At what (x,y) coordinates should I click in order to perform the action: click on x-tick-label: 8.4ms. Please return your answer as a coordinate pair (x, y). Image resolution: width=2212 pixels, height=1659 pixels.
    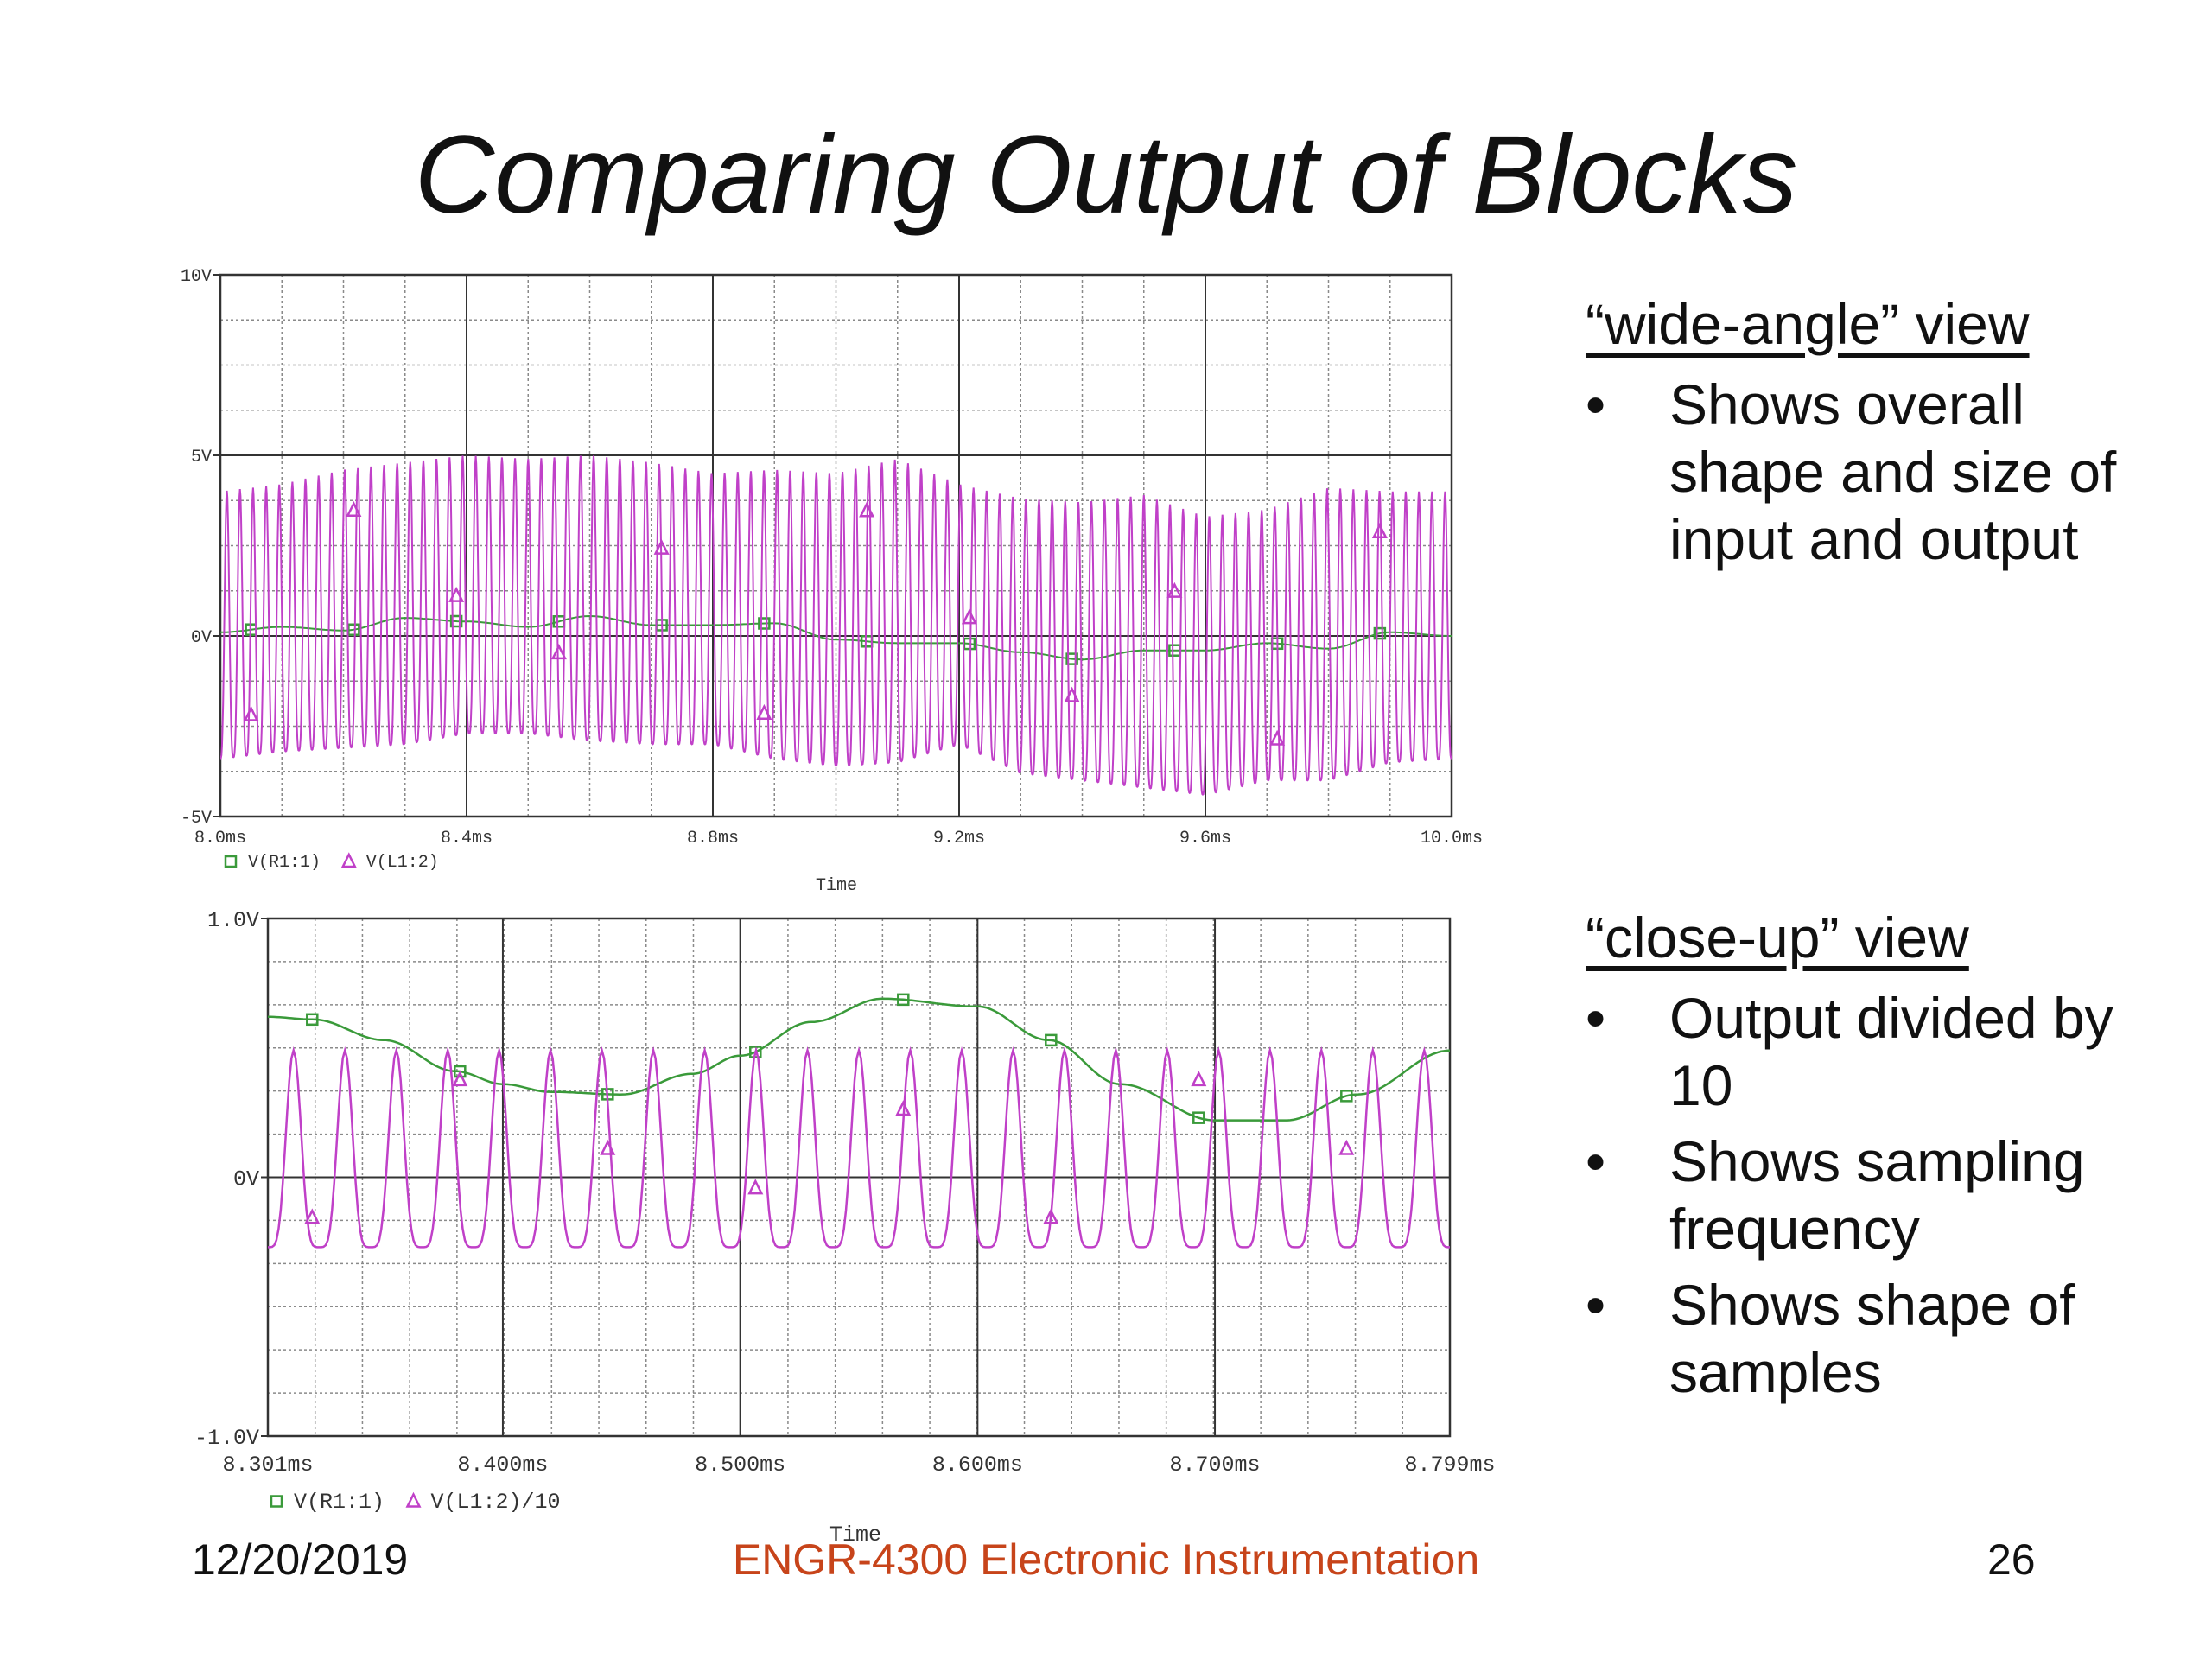
    Looking at the image, I should click on (467, 839).